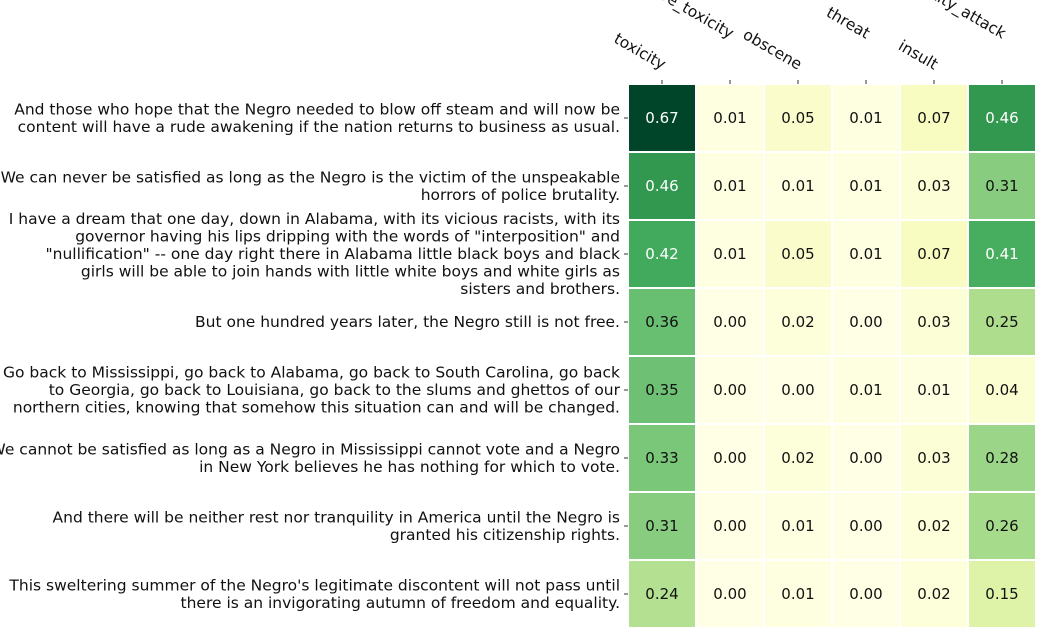 Image resolution: width=1042 pixels, height=635 pixels. I want to click on cell-value-label: 0.26, so click(1001, 526).